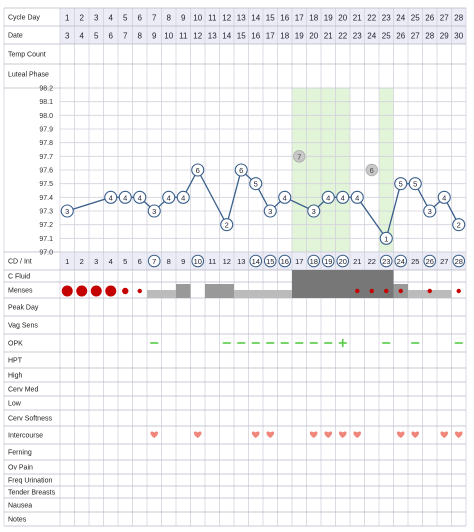  Describe the element at coordinates (67, 261) in the screenshot. I see `cd-int-number: 1` at that location.